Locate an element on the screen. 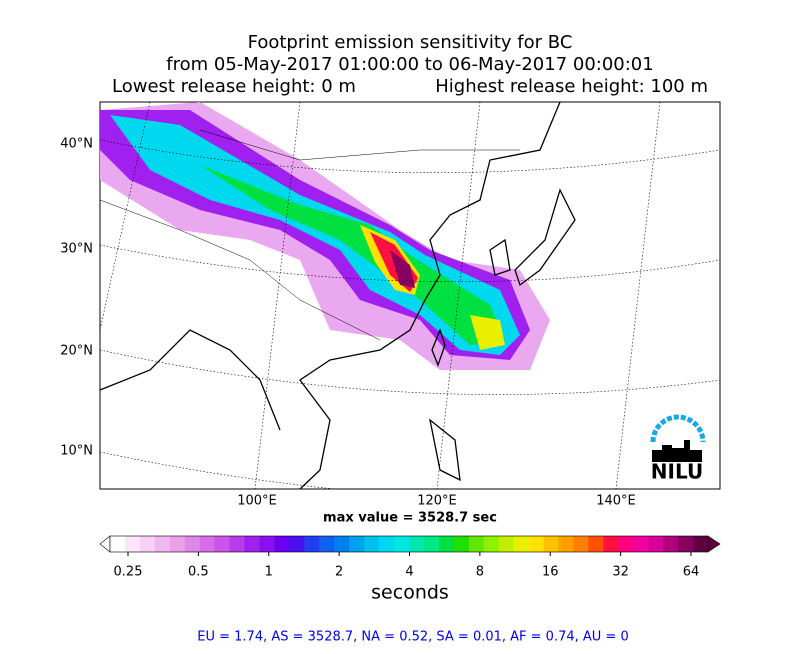 The image size is (800, 654). colorbar: 0.25 0.5 1 2 4 8 16 32 64 is located at coordinates (410, 557).